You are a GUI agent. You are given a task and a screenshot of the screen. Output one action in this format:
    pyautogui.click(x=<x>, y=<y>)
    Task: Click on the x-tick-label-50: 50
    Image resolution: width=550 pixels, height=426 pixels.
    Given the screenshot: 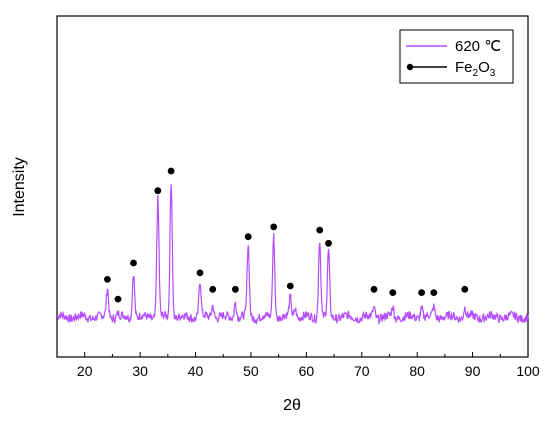 What is the action you would take?
    pyautogui.click(x=251, y=371)
    